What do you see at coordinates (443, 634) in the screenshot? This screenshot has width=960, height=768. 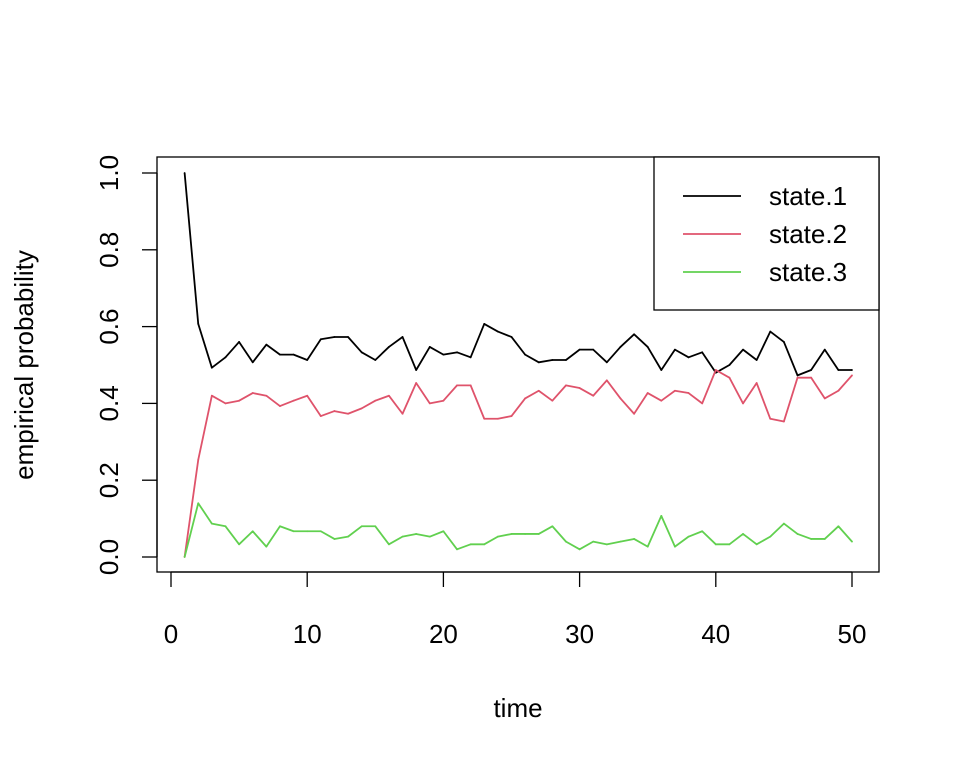 I see `x-tick-label: 20` at bounding box center [443, 634].